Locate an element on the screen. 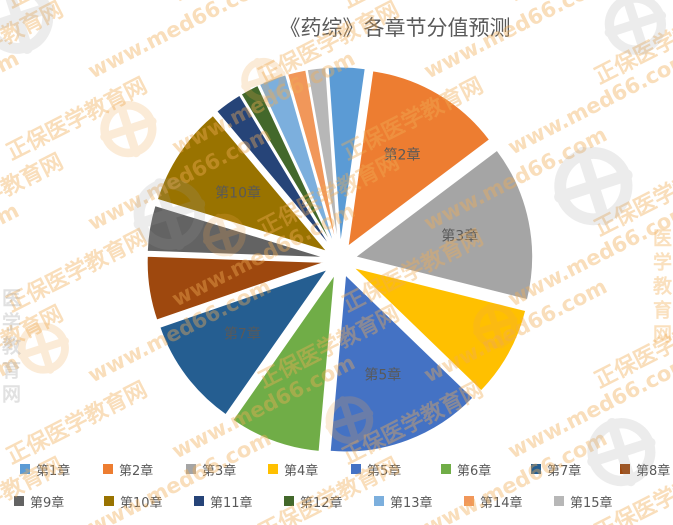 This screenshot has width=673, height=525. legend-item-ch7: 第7章 is located at coordinates (556, 470).